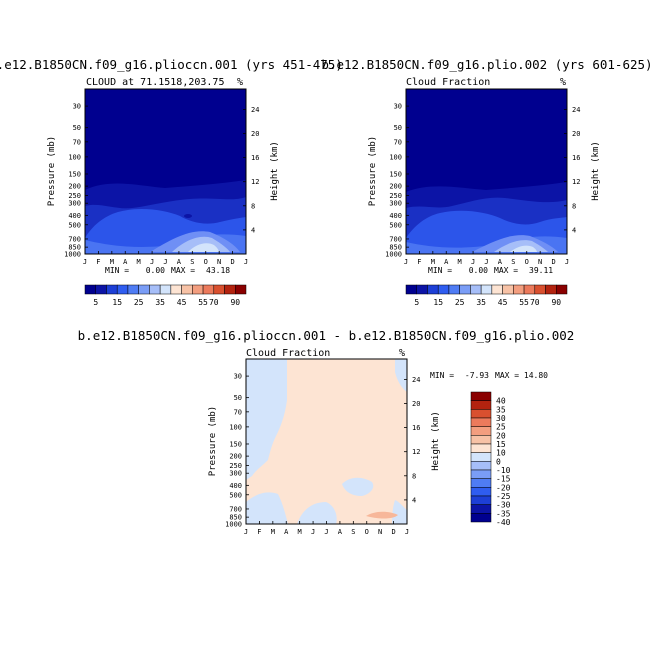 The width and height of the screenshot is (654, 654). Describe the element at coordinates (440, 270) in the screenshot. I see `stat-min-label: MIN =` at that location.